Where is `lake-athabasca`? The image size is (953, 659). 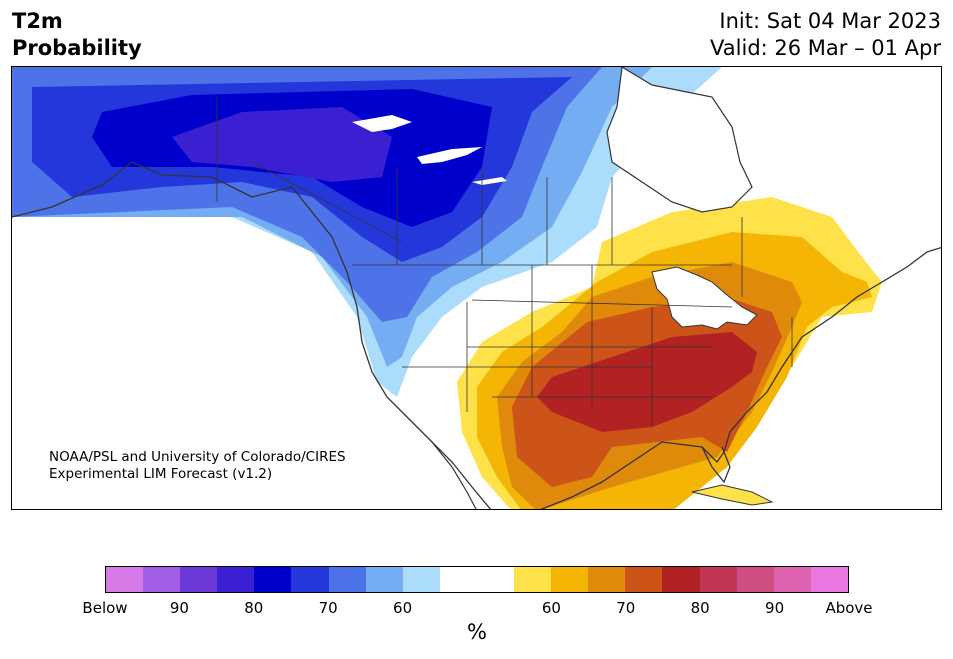
lake-athabasca is located at coordinates (489, 181).